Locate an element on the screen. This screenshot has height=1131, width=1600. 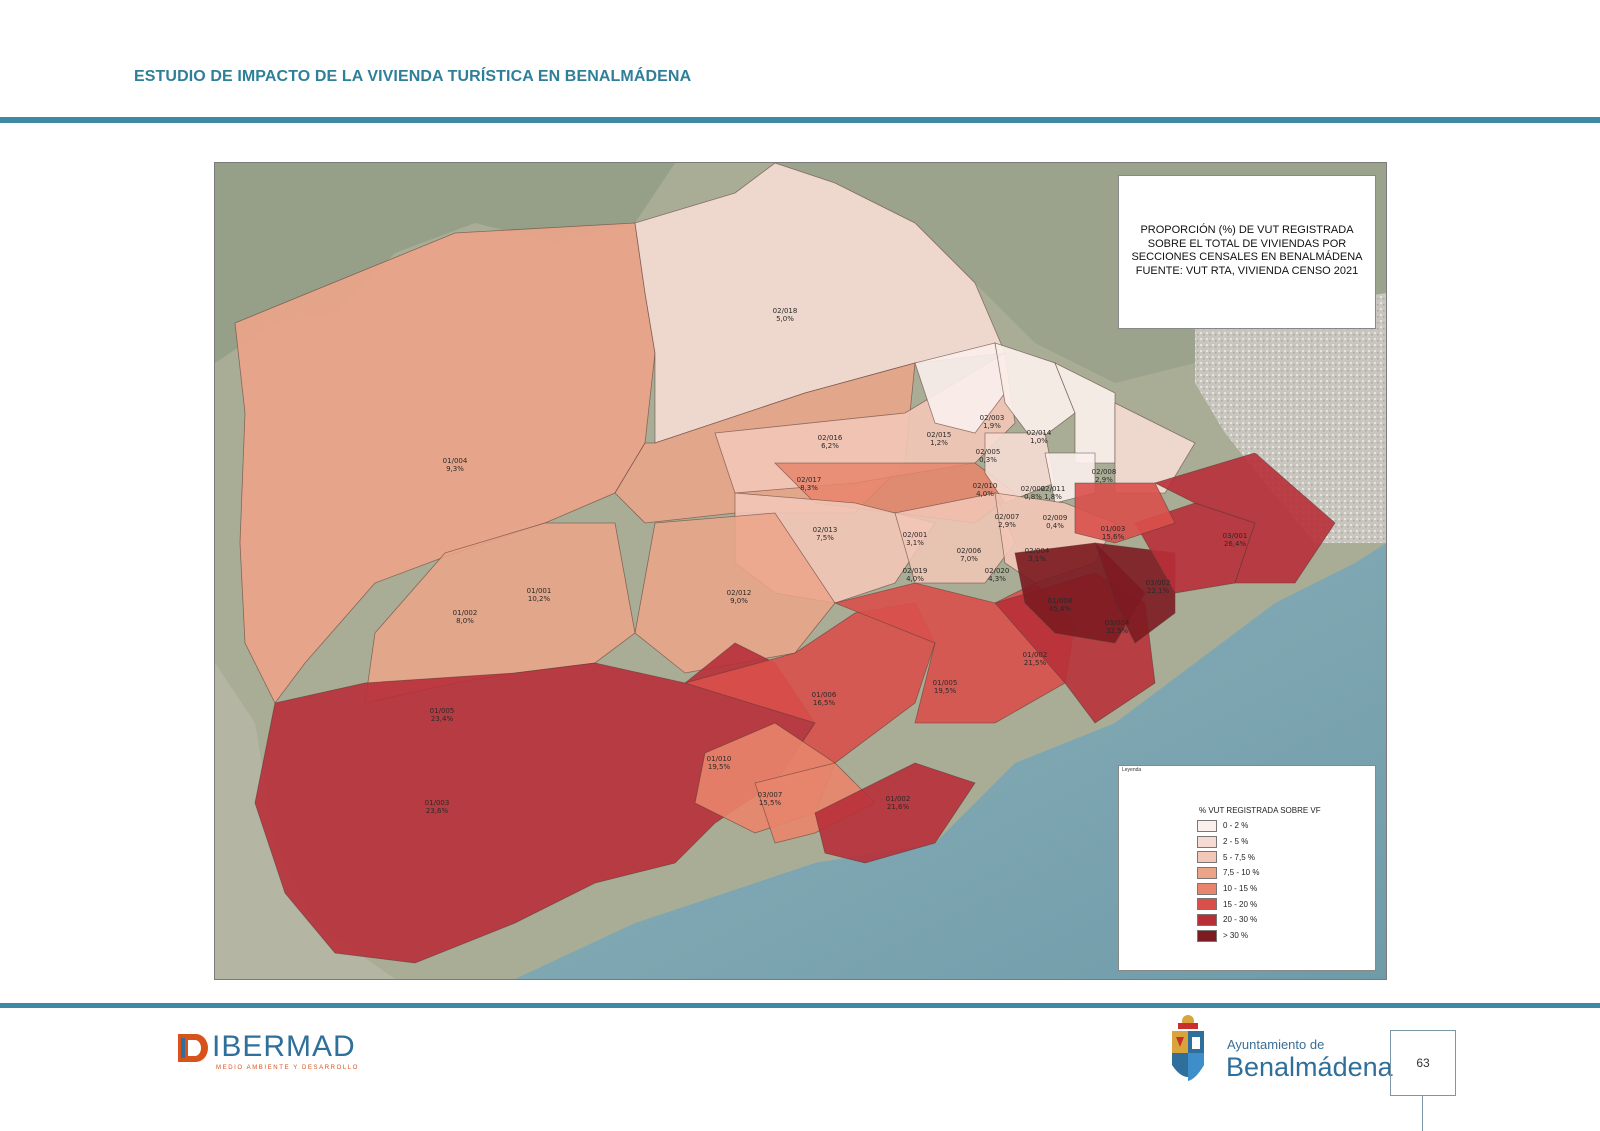
legend-label: 7,5 - 10 % is located at coordinates (1241, 873).